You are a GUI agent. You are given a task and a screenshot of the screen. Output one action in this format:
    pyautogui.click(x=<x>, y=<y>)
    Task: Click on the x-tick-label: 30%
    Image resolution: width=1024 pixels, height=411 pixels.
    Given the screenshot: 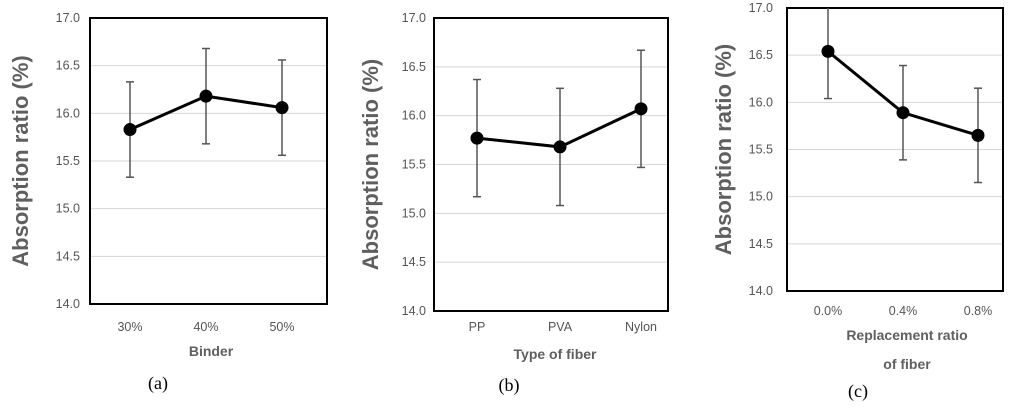 What is the action you would take?
    pyautogui.click(x=129, y=327)
    